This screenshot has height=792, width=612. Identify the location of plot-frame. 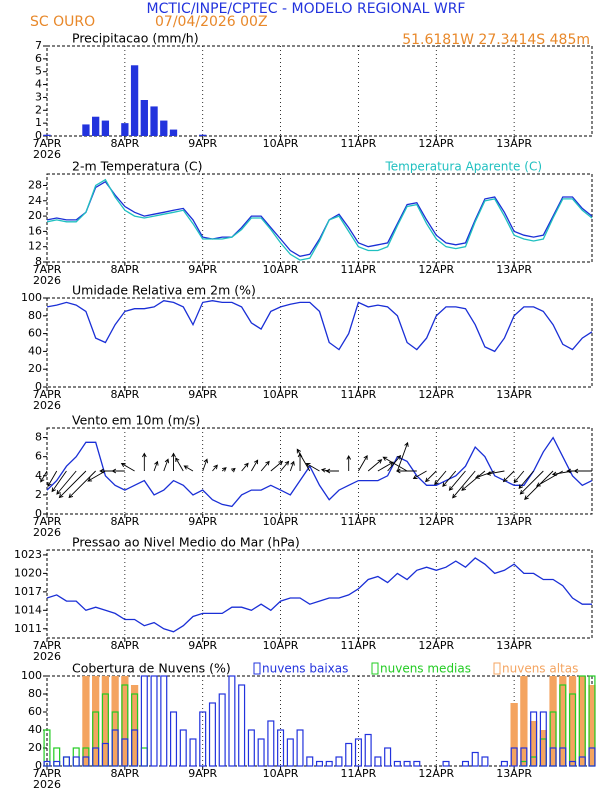
(319, 91).